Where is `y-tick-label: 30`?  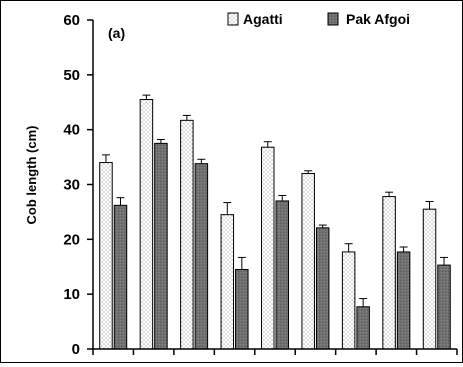 y-tick-label: 30 is located at coordinates (71, 185).